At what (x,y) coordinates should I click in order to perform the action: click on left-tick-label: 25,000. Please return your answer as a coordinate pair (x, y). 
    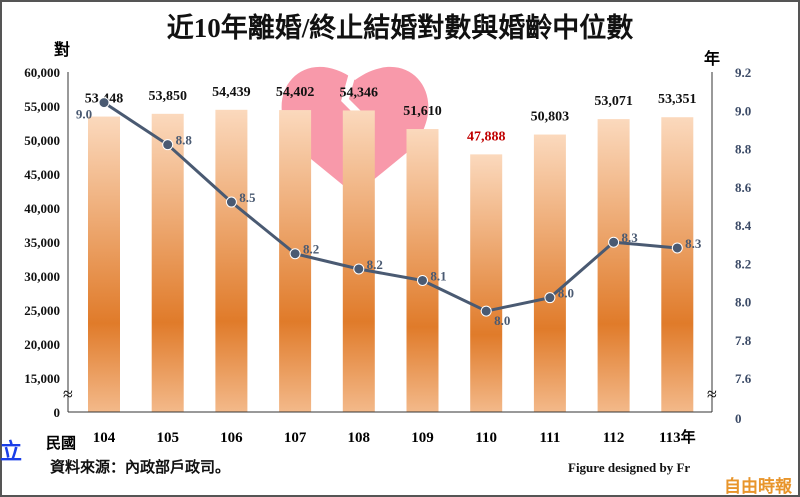
    Looking at the image, I should click on (42, 310).